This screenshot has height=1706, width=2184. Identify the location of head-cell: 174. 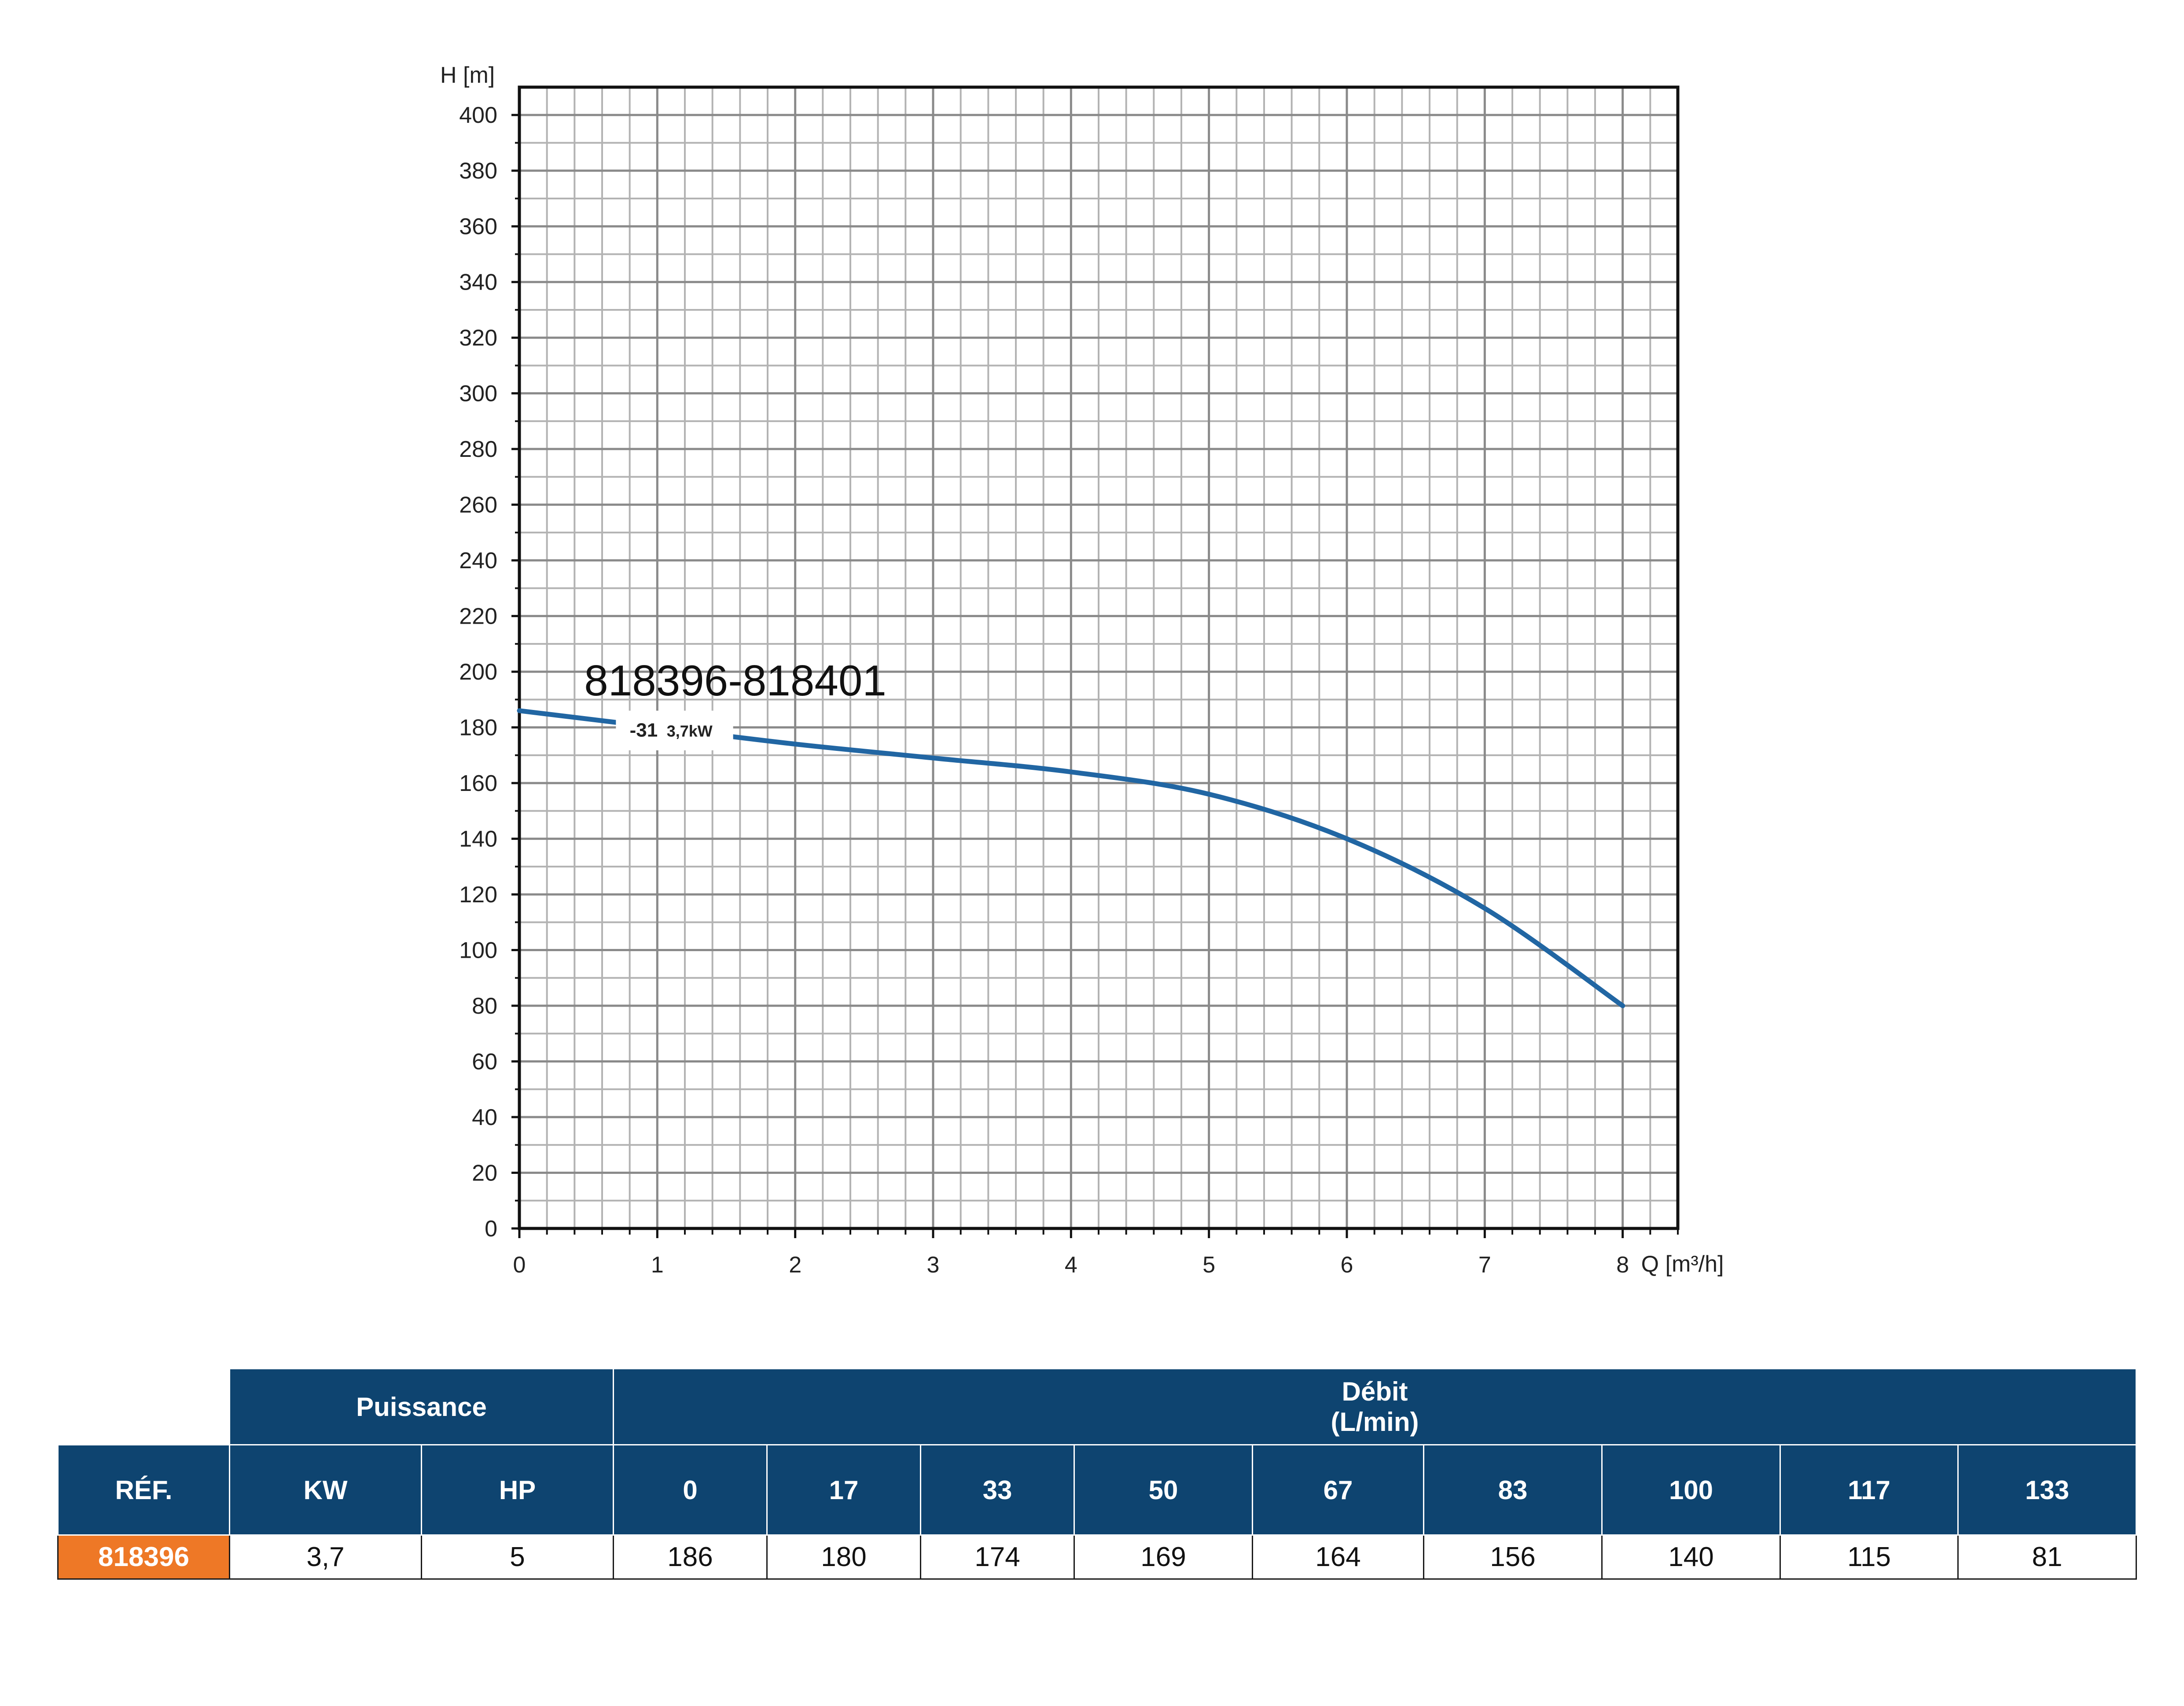
(997, 1557).